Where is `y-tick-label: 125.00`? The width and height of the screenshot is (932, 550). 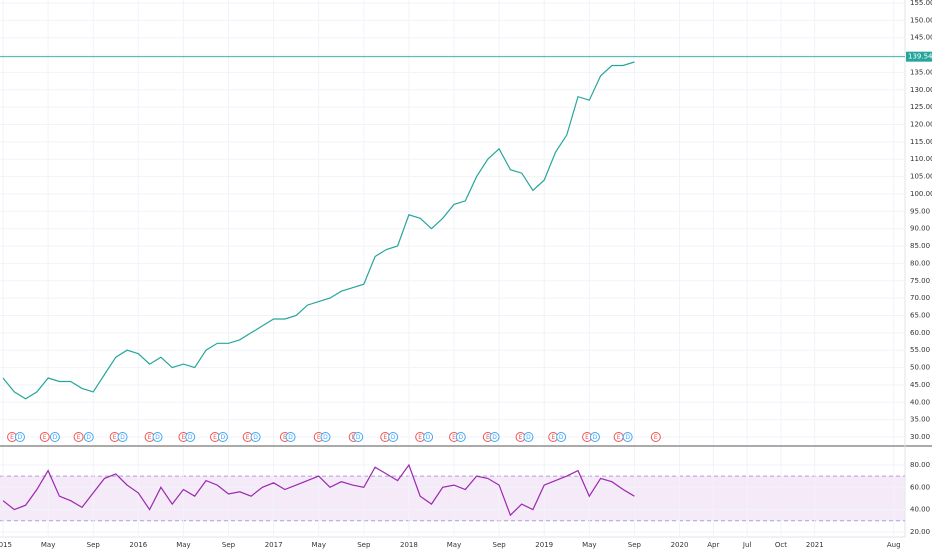
y-tick-label: 125.00 is located at coordinates (921, 107).